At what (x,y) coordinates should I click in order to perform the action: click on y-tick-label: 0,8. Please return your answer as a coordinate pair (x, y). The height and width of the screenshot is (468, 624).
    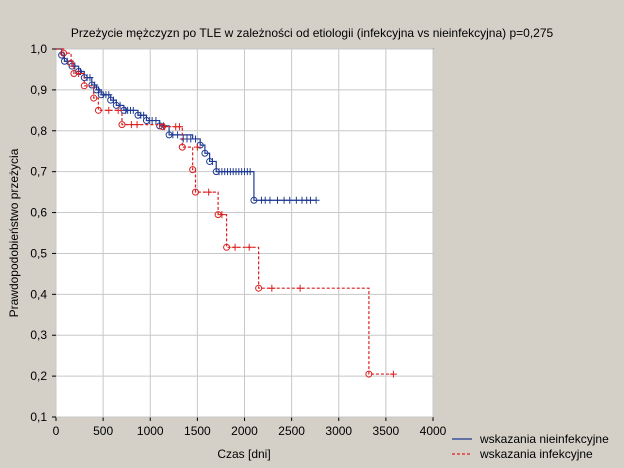
    Looking at the image, I should click on (38, 131).